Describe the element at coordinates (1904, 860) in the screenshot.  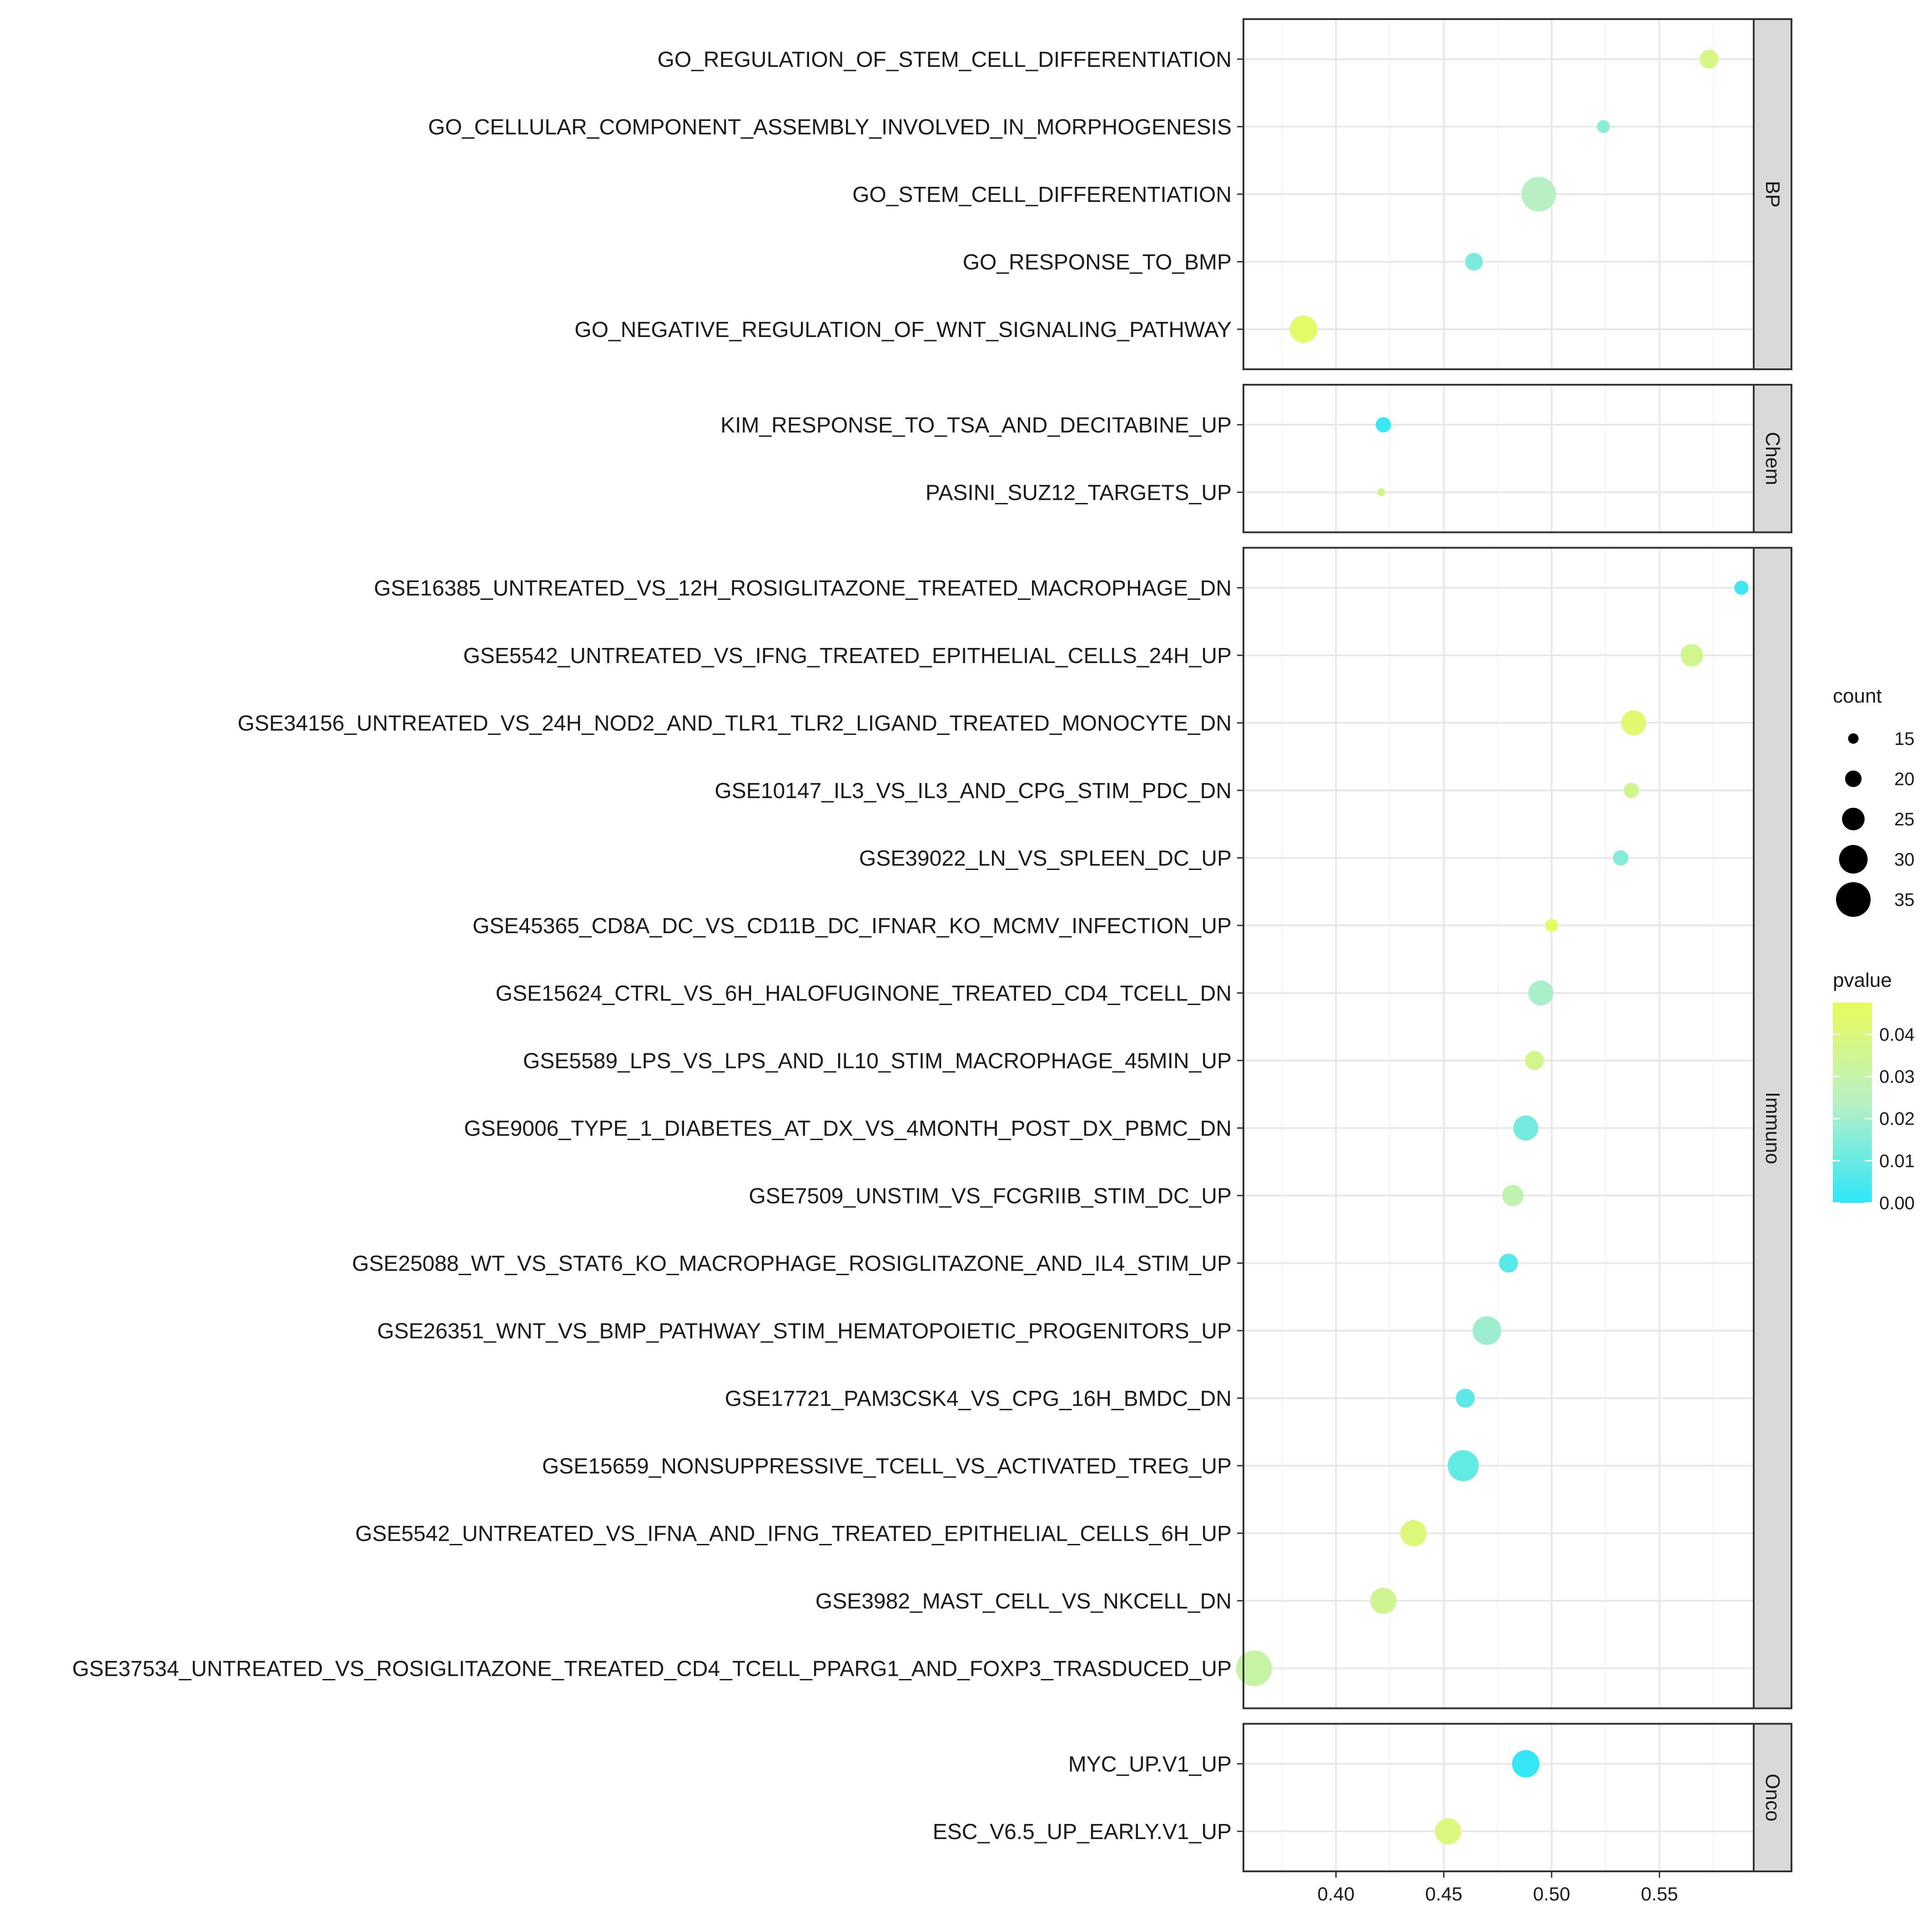
I see `size-legend-label: 30` at that location.